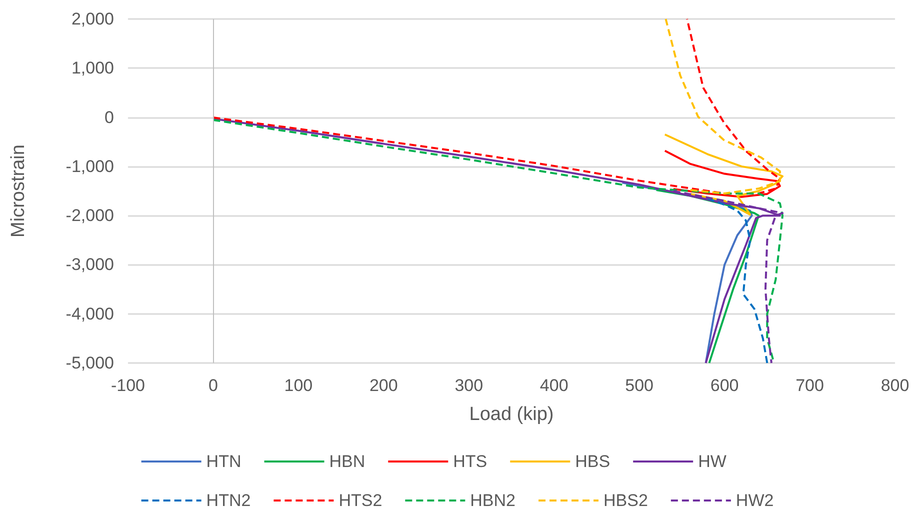  Describe the element at coordinates (383, 385) in the screenshot. I see `x-tick-label: 200` at that location.